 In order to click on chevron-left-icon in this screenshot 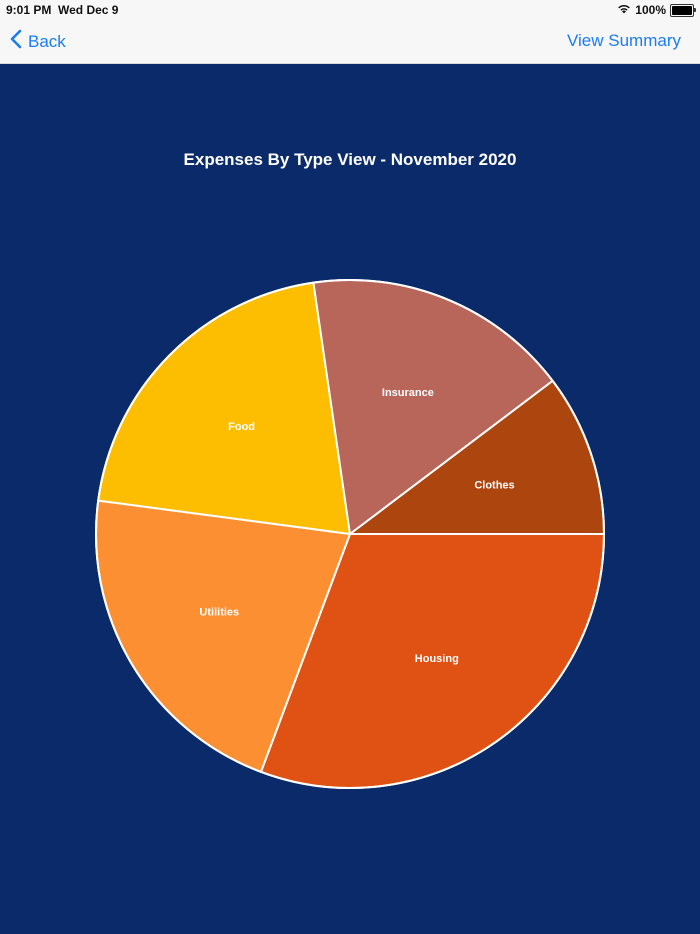, I will do `click(19, 41)`.